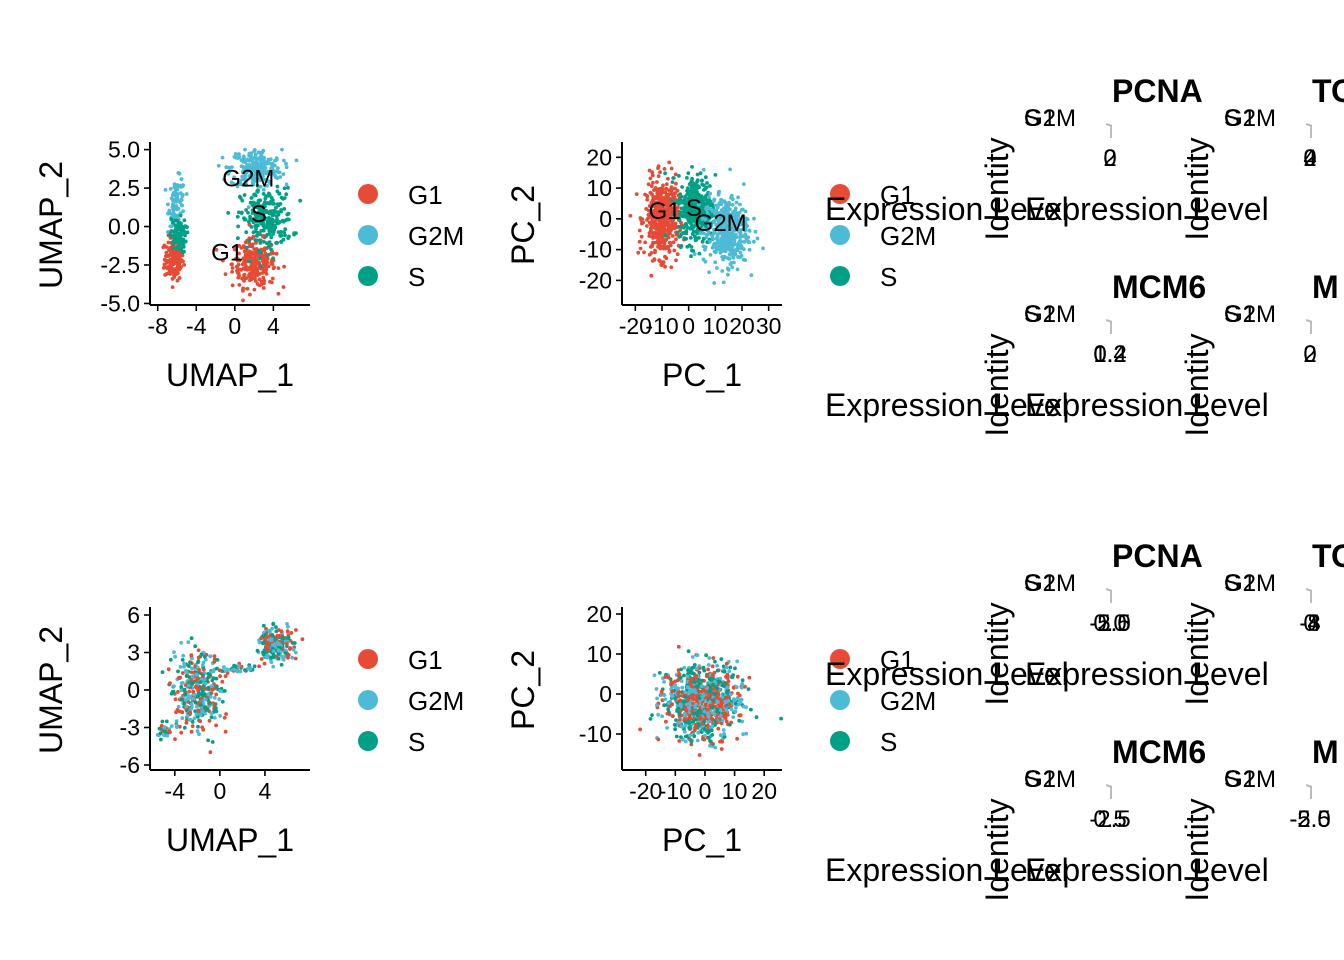 Image resolution: width=1344 pixels, height=960 pixels. Describe the element at coordinates (888, 742) in the screenshot. I see `legend-label-s: S` at that location.